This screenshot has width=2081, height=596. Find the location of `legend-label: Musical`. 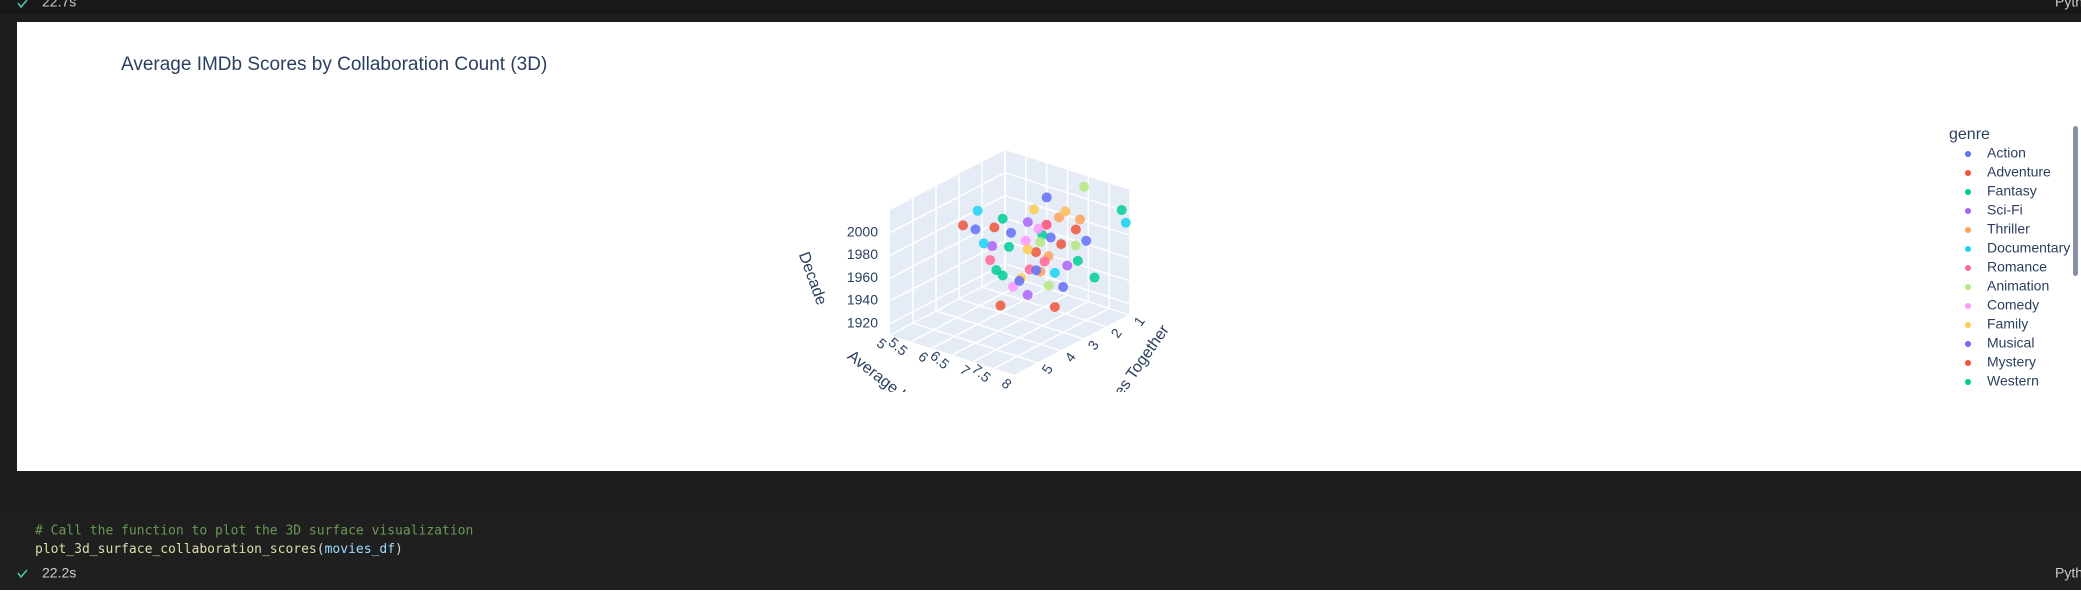

legend-label: Musical is located at coordinates (2010, 343).